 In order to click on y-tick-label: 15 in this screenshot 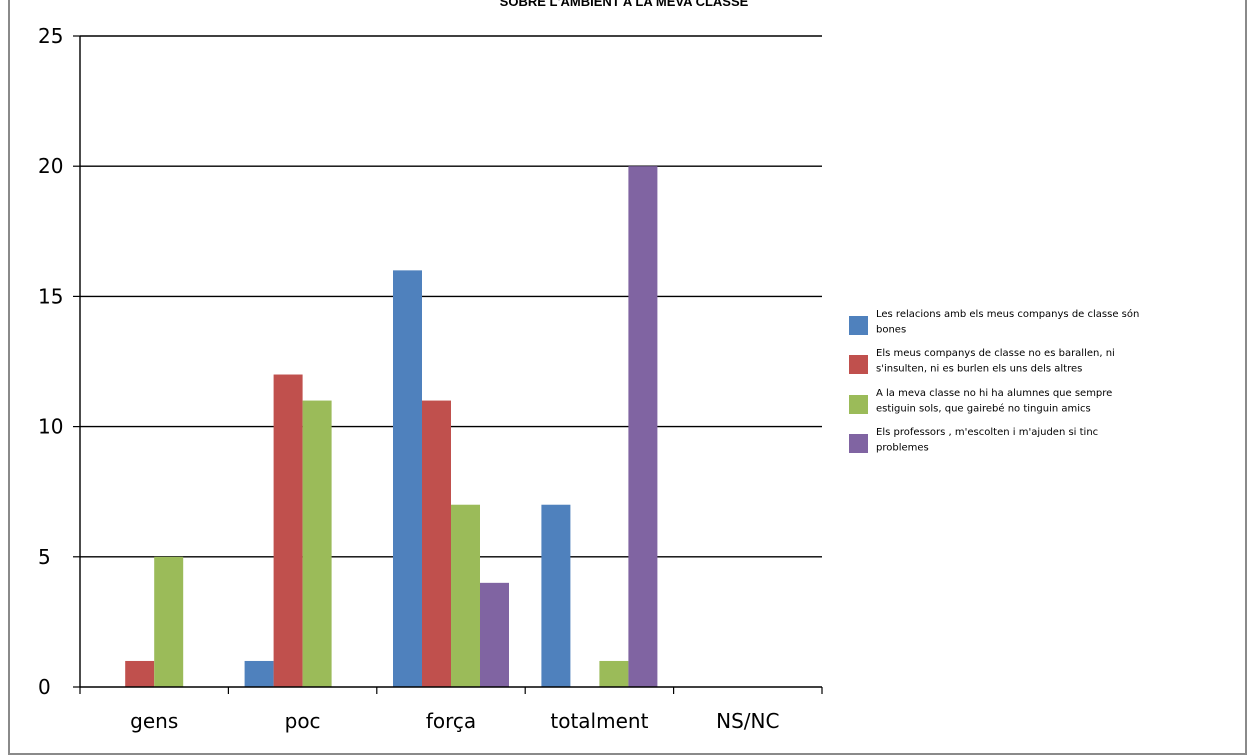, I will do `click(50, 296)`.